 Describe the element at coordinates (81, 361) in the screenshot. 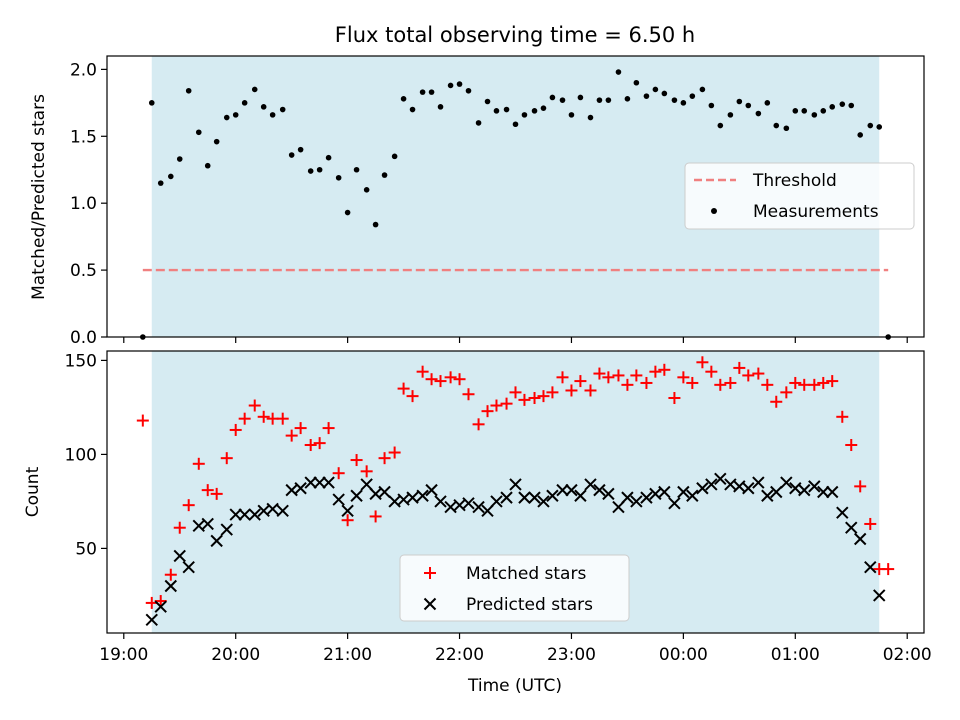

I see `y-tick-label: 150` at that location.